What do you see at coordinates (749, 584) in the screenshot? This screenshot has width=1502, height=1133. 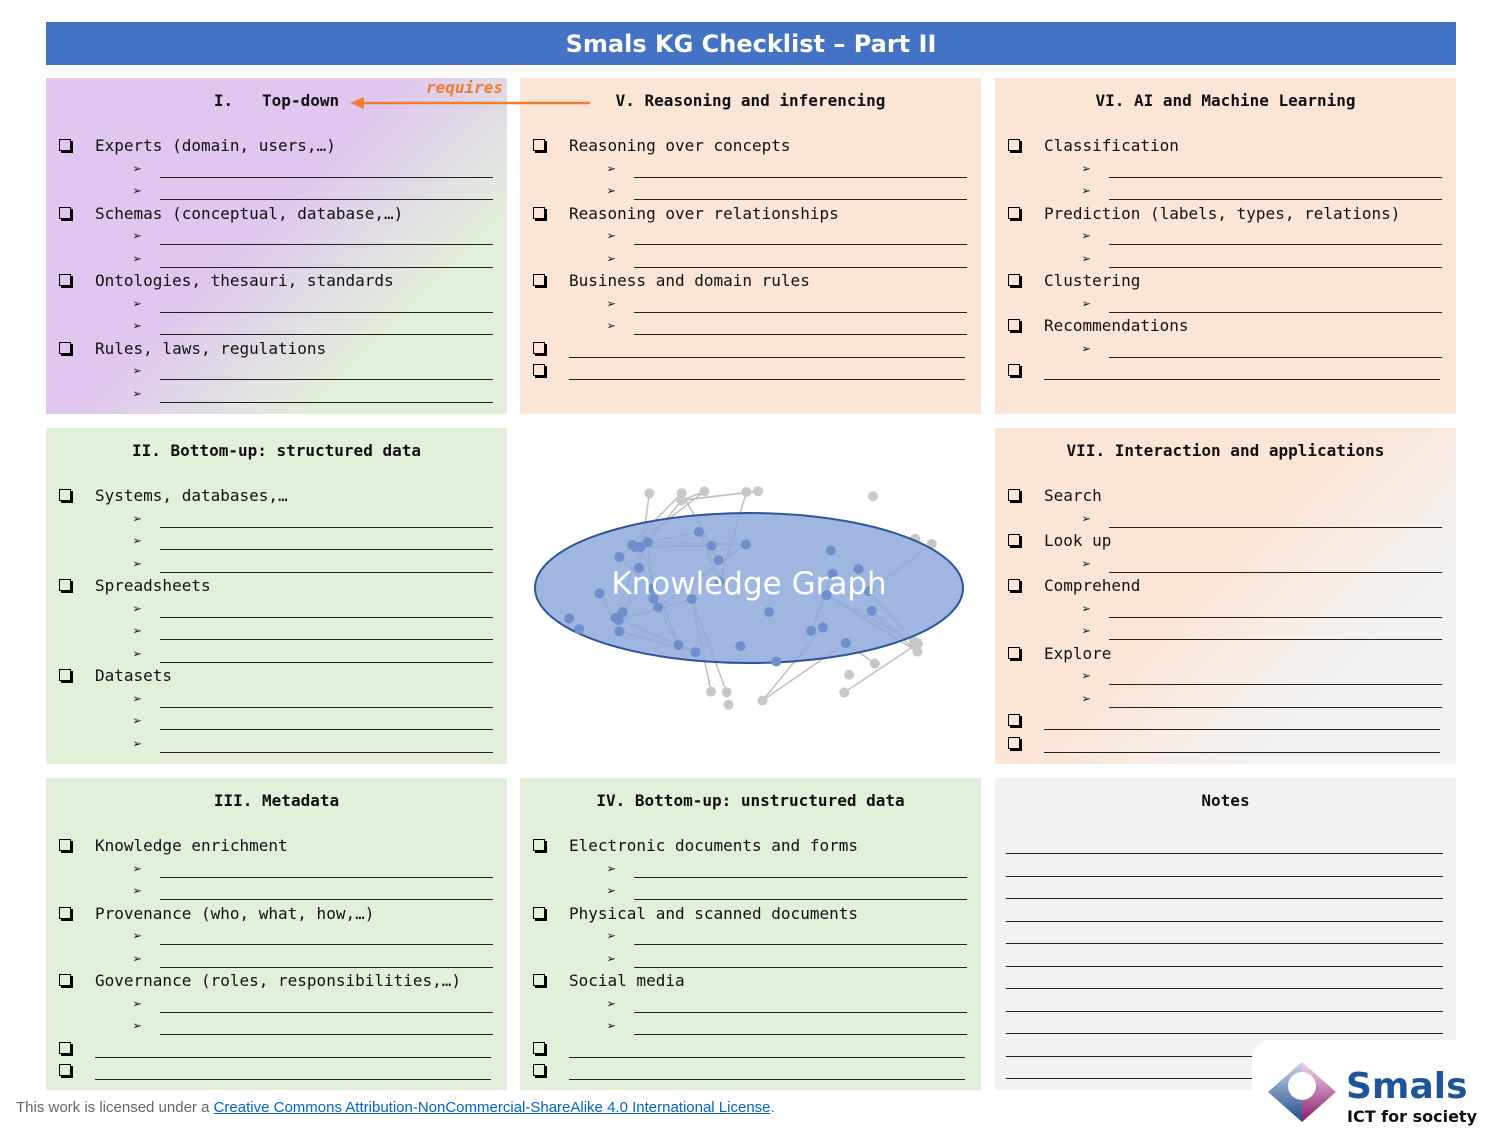 I see `knowledge-graph-label: Knowledge Graph` at bounding box center [749, 584].